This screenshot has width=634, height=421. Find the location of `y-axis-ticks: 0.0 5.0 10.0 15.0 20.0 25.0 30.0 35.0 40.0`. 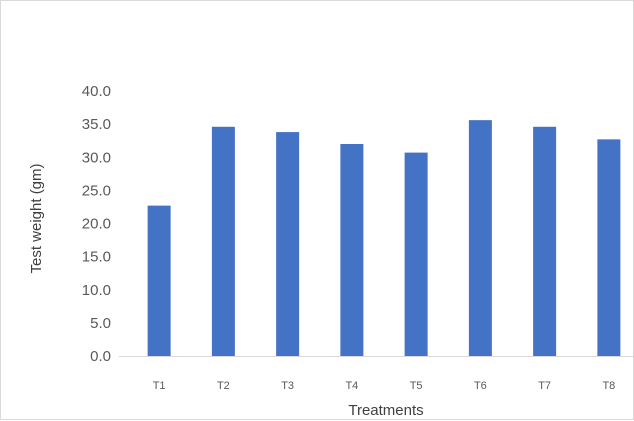

y-axis-ticks: 0.0 5.0 10.0 15.0 20.0 25.0 30.0 35.0 40.0 is located at coordinates (96, 224).